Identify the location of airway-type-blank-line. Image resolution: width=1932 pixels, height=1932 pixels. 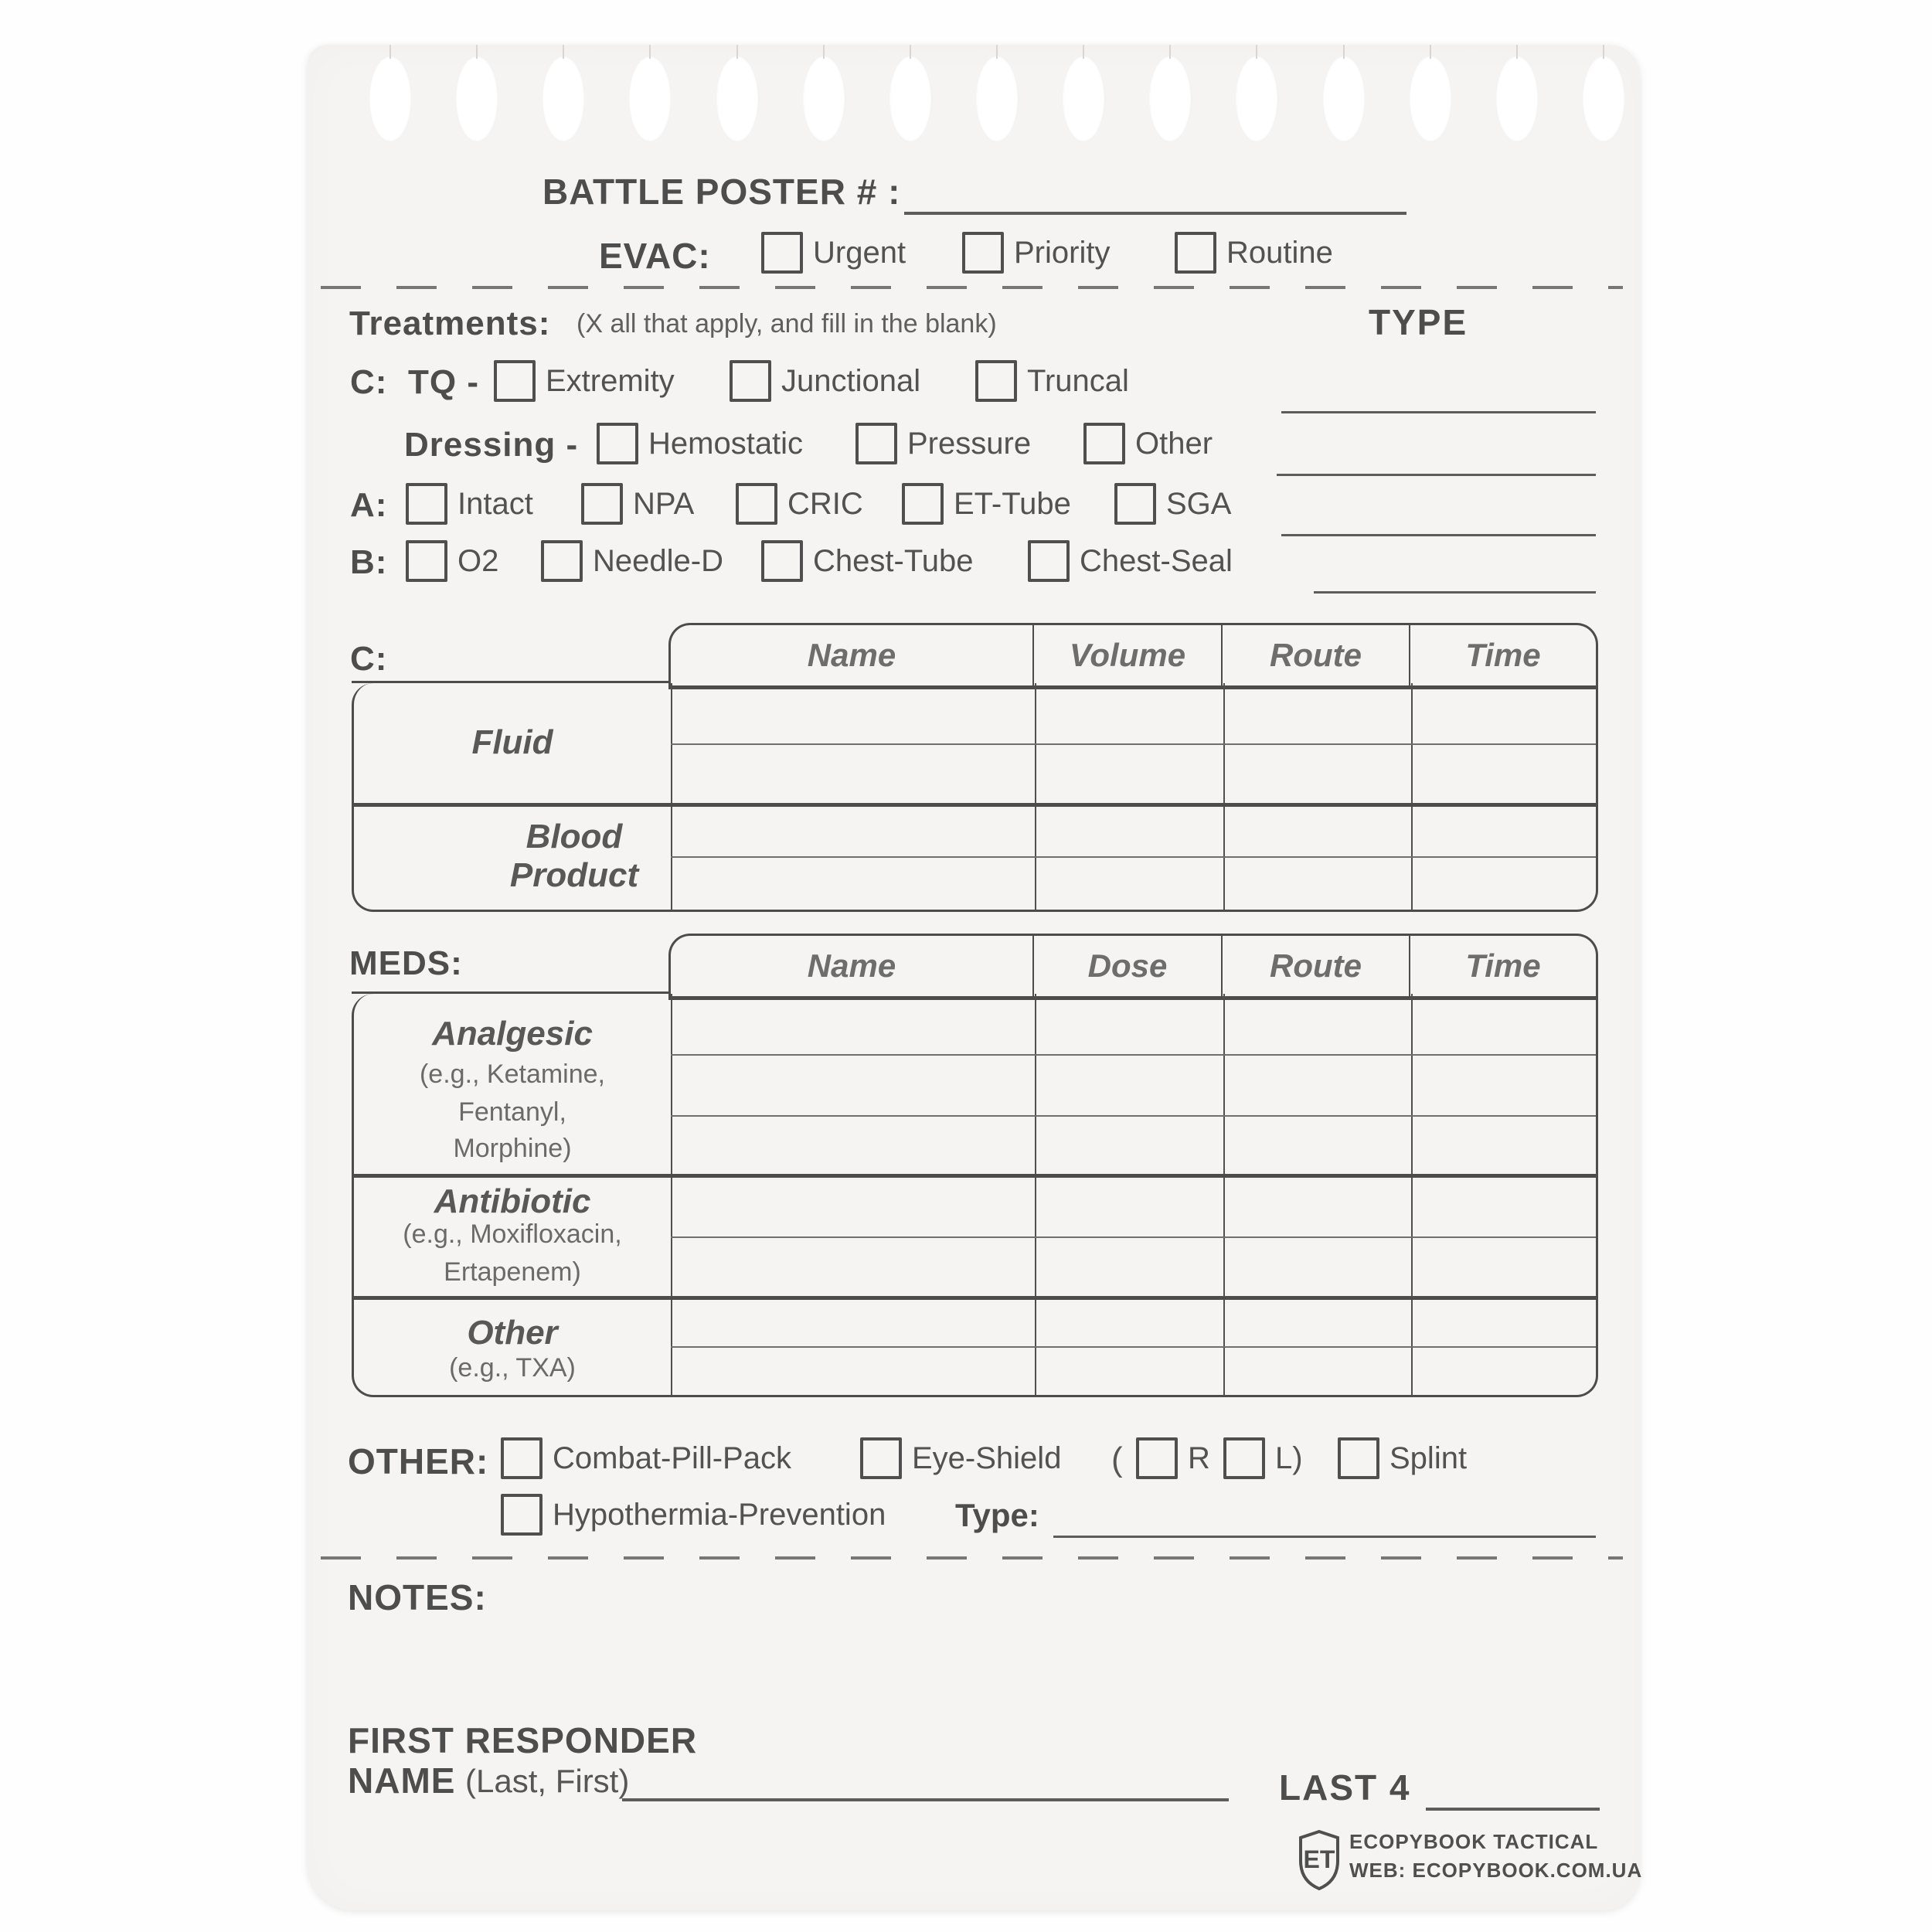
(1439, 535).